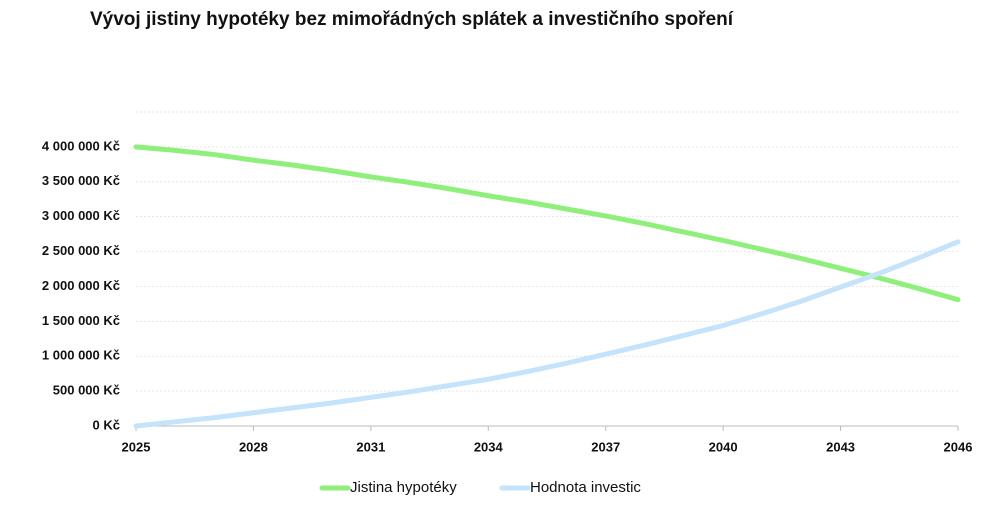  I want to click on x-tick-label: 2031, so click(370, 446).